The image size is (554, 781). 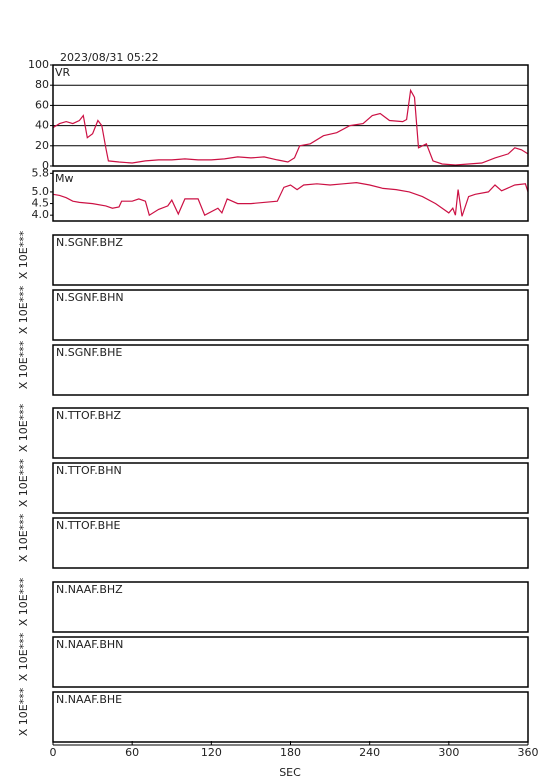 What do you see at coordinates (41, 214) in the screenshot?
I see `y-tick-label: 4.0` at bounding box center [41, 214].